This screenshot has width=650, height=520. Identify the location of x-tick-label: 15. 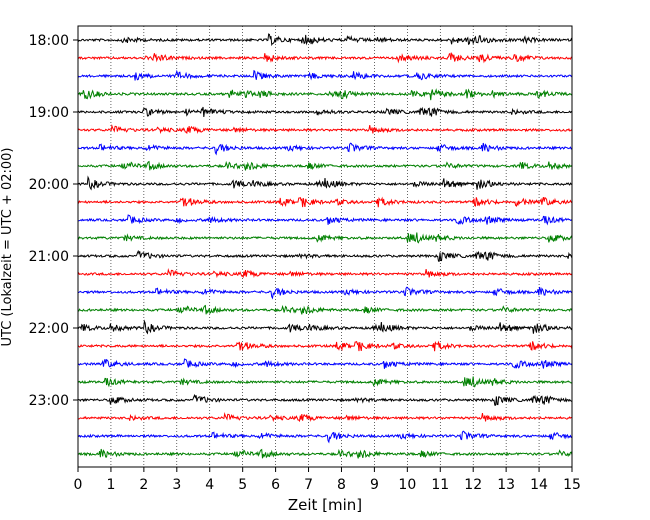
(572, 485).